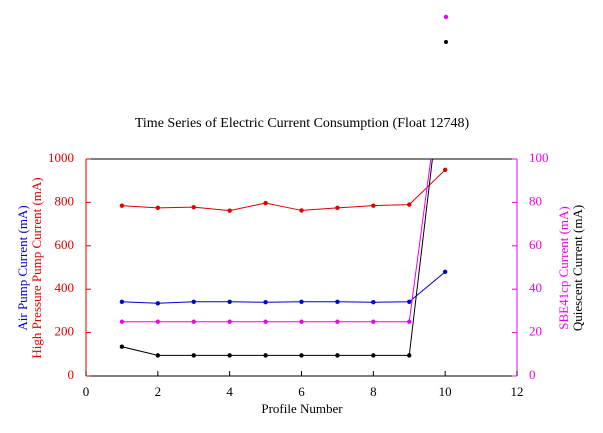 The width and height of the screenshot is (603, 433). Describe the element at coordinates (373, 391) in the screenshot. I see `x-tick-label: 8` at that location.